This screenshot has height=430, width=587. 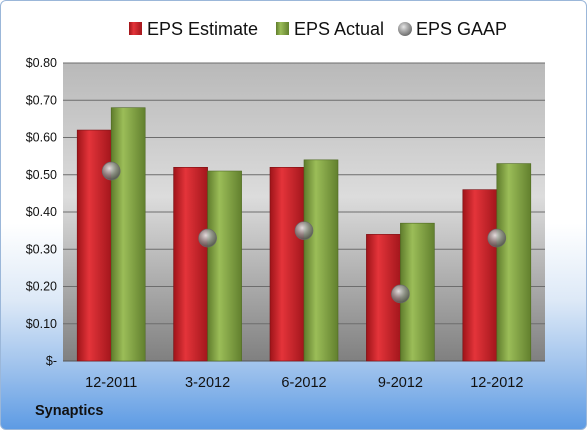 I want to click on y-tick-label: $0.50, so click(x=41, y=175).